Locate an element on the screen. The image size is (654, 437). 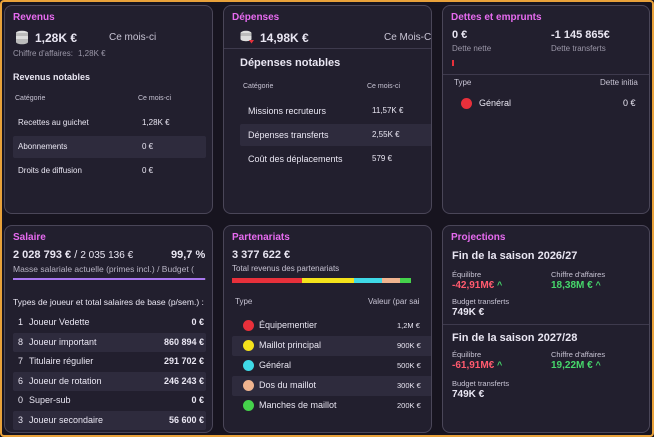
partnership-value: 200K € is located at coordinates (409, 405).